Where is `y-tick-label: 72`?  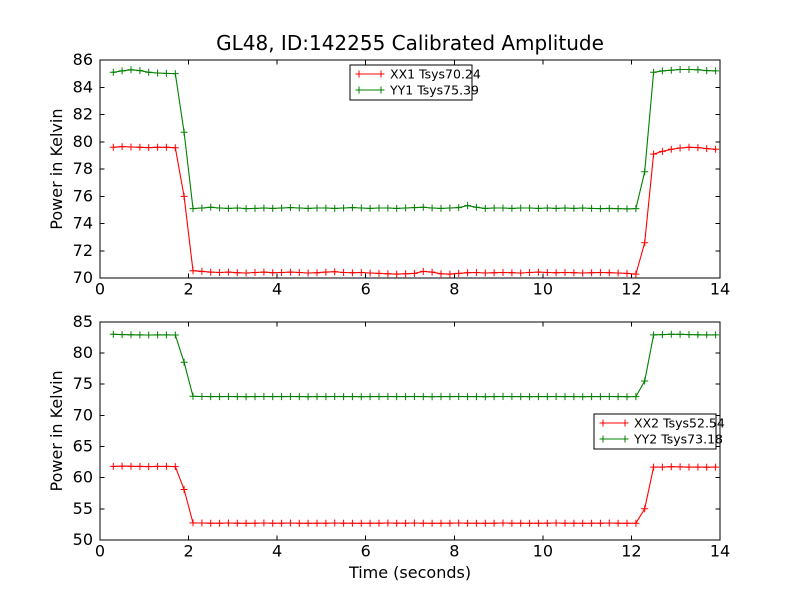 y-tick-label: 72 is located at coordinates (83, 250).